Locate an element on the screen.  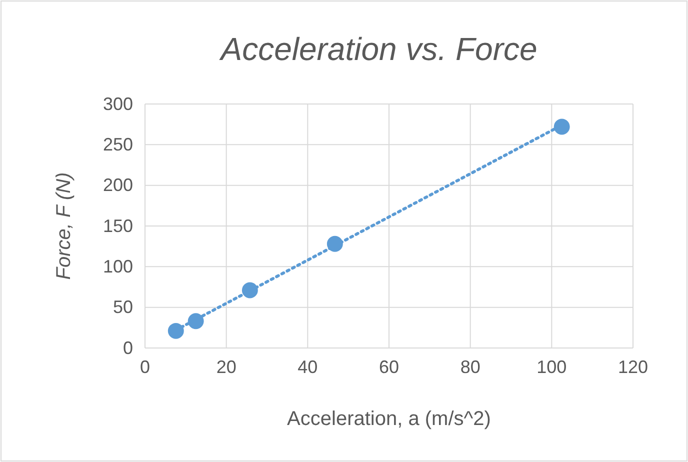
y-tick-label: 250 is located at coordinates (117, 144).